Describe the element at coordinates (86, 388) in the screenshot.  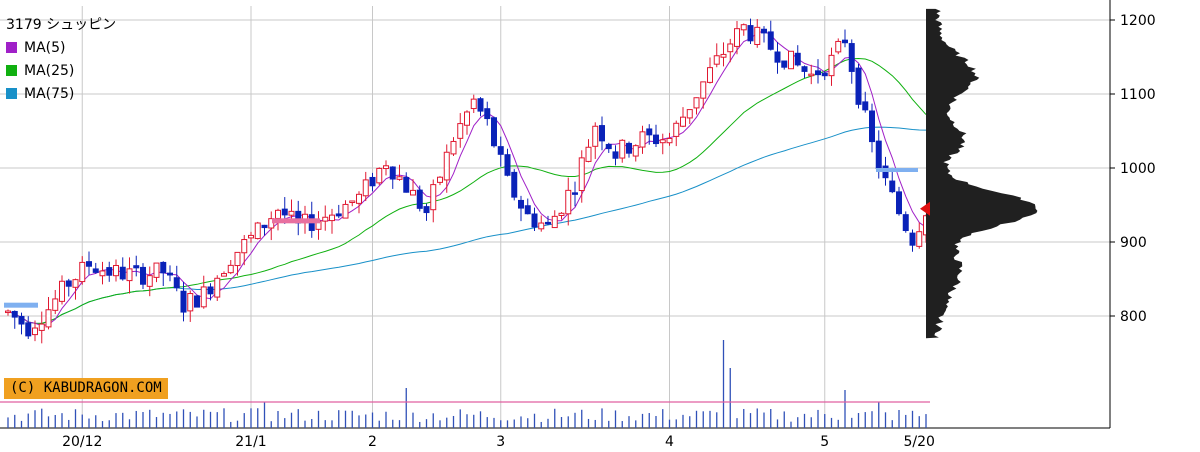
I see `credit-badge: (C) KABUDRAGON.COM` at that location.